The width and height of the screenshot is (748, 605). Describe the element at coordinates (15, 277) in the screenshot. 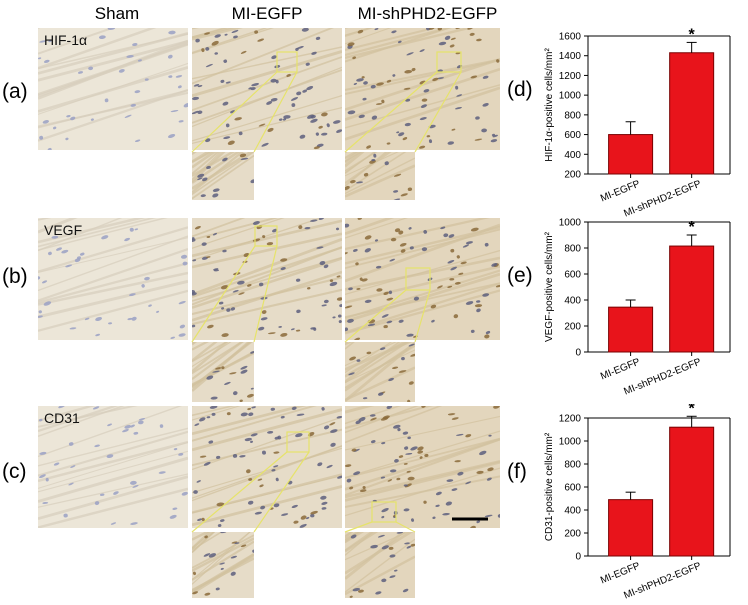

I see `row-letter-b: (b)` at that location.